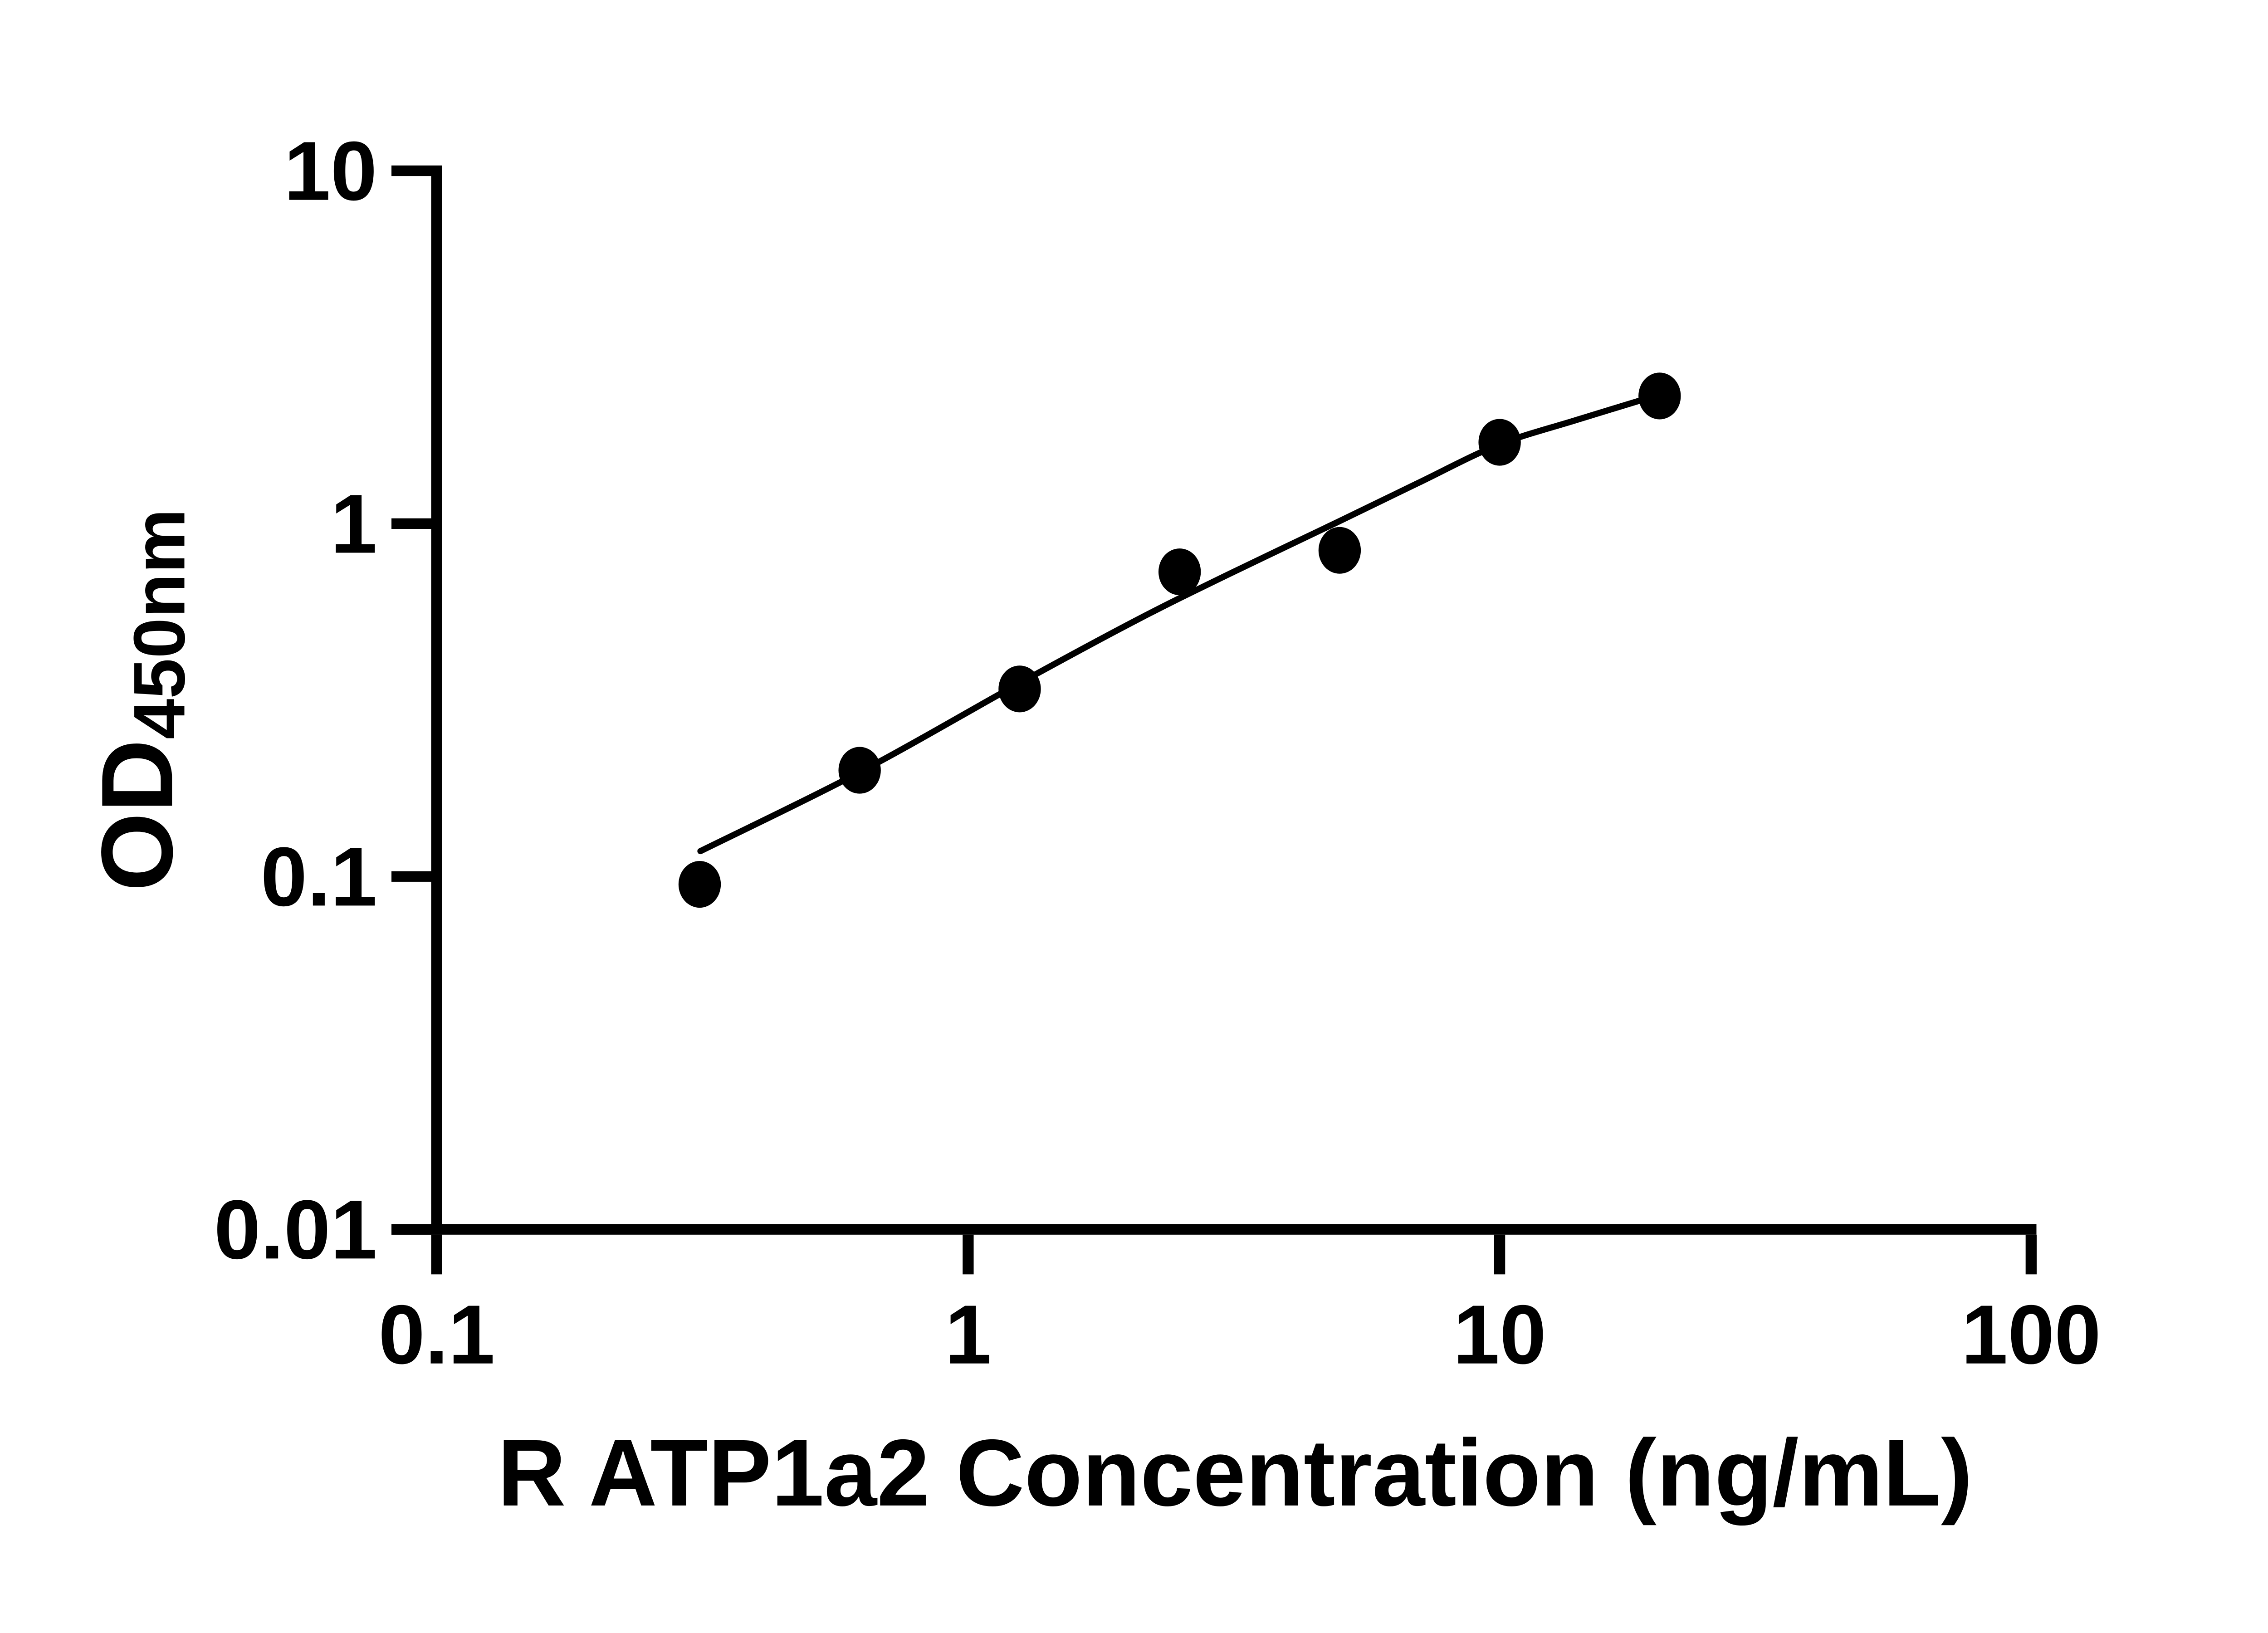 This screenshot has height=1633, width=2268. Describe the element at coordinates (2031, 1335) in the screenshot. I see `x-tick-label: 100` at that location.